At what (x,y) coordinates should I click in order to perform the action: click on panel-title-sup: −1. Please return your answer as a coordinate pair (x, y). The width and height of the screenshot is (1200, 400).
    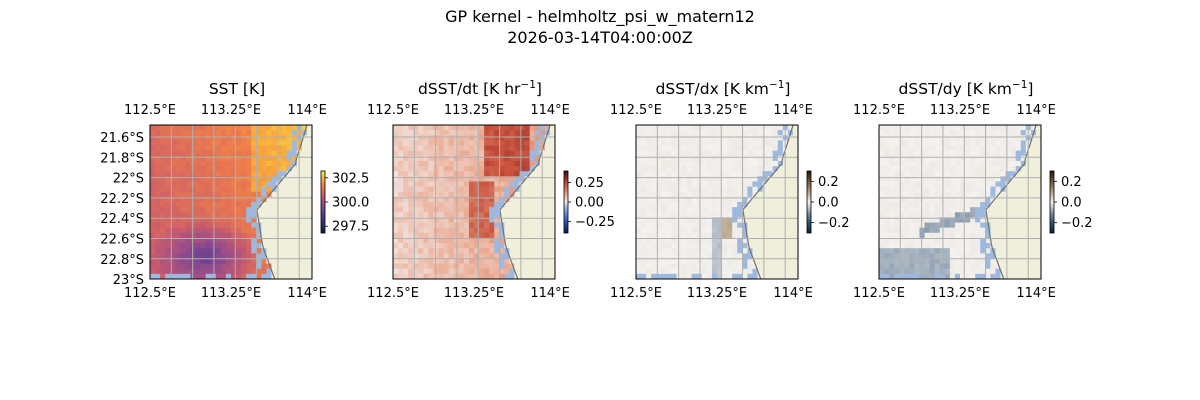
    Looking at the image, I should click on (776, 85).